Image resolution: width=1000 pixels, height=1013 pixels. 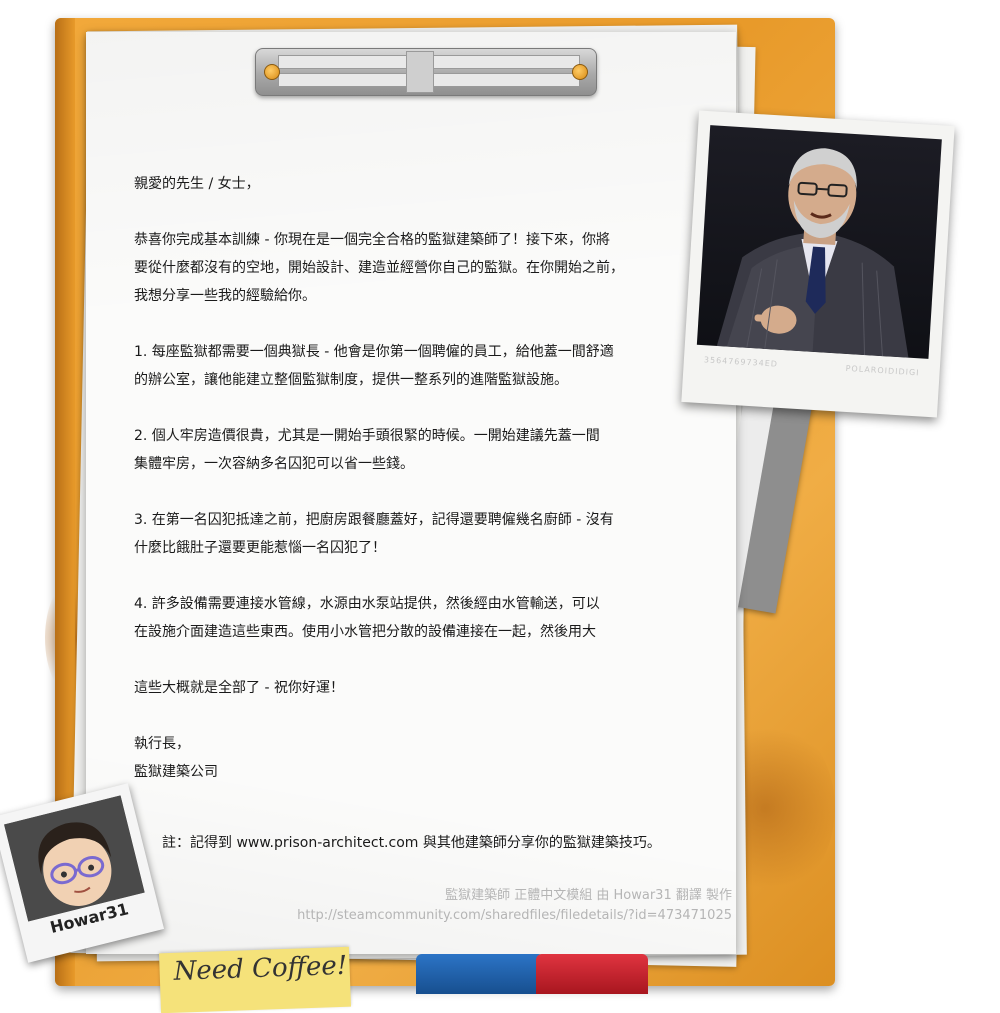 What do you see at coordinates (176, 772) in the screenshot?
I see `signature-company: 監獄建築公司` at bounding box center [176, 772].